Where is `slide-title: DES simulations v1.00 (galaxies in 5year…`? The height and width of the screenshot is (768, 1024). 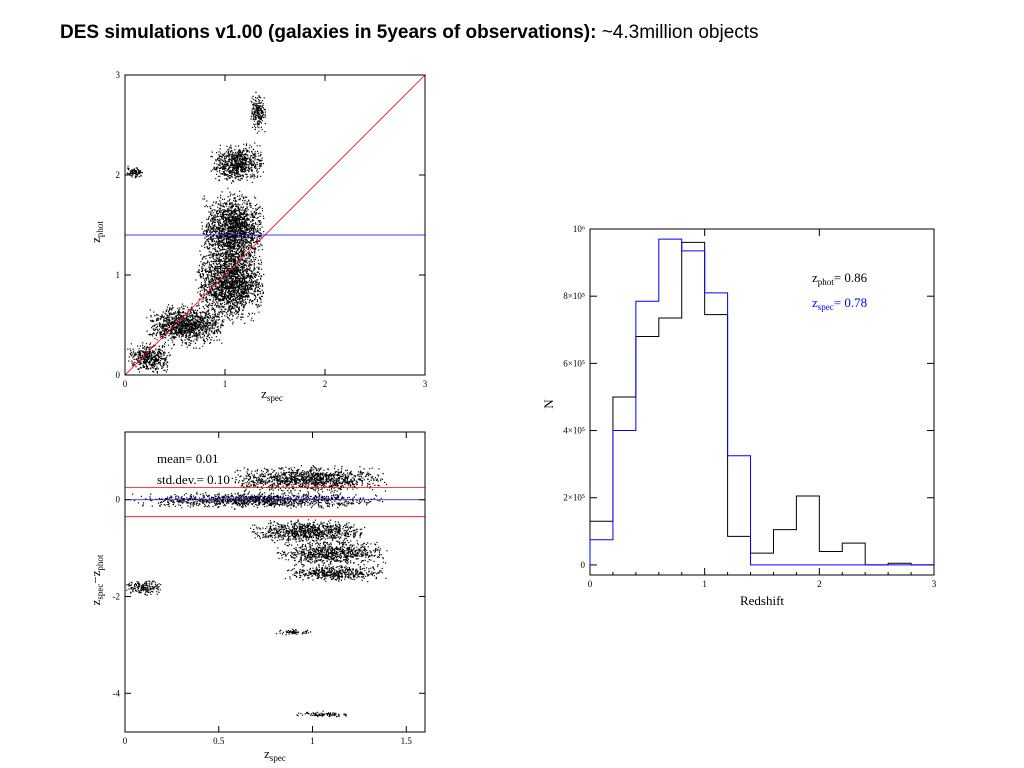 slide-title: DES simulations v1.00 (galaxies in 5year… is located at coordinates (409, 33).